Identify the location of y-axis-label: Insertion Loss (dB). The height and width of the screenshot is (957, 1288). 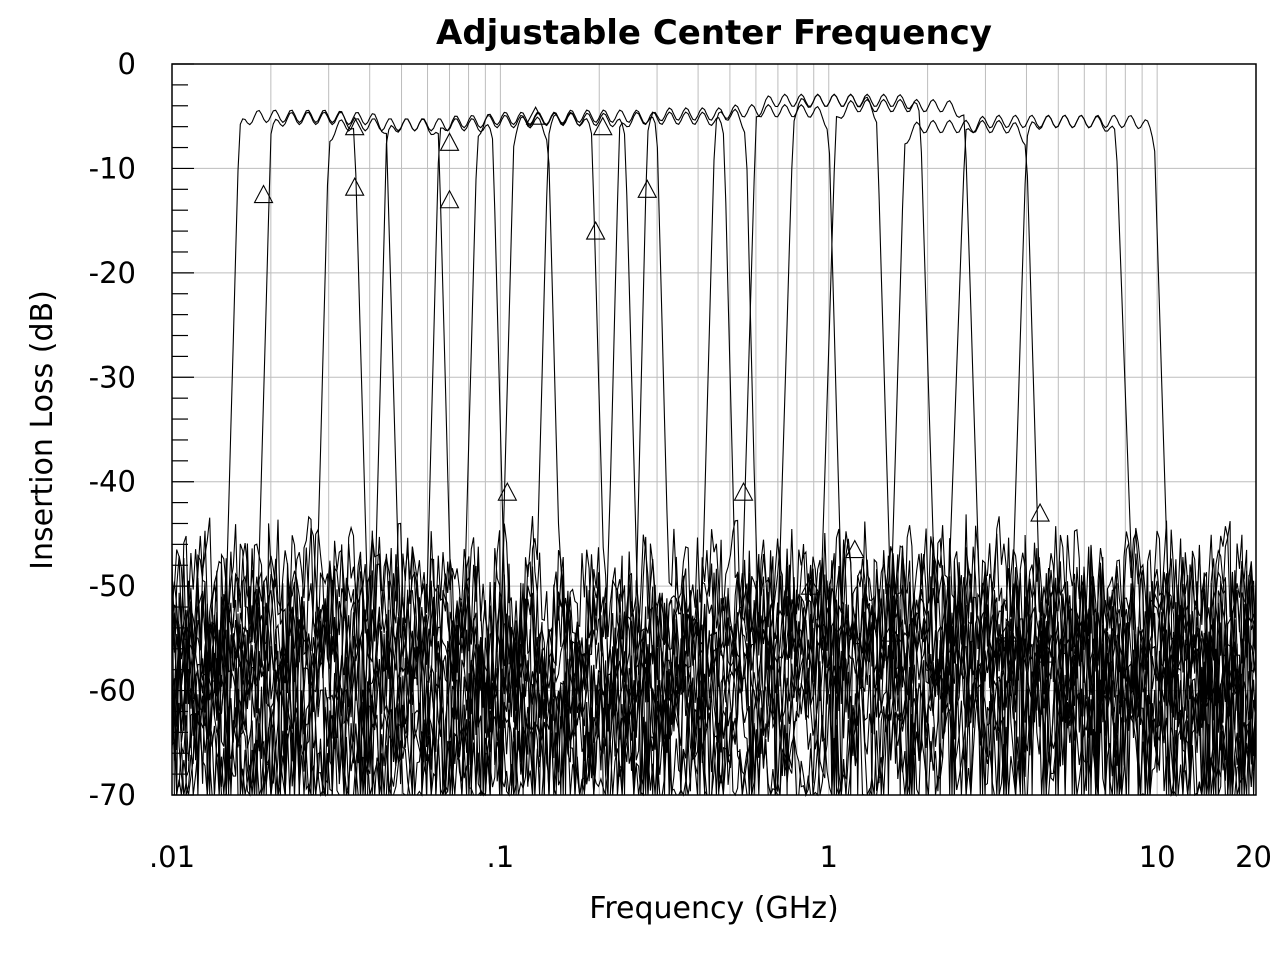
(42, 430).